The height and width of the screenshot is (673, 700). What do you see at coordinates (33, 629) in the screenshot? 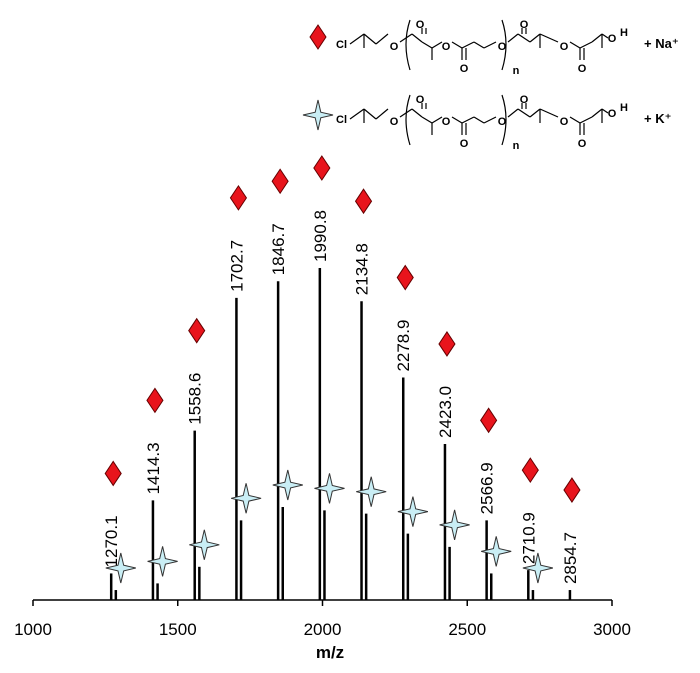
I see `x-tick-label: 1000` at bounding box center [33, 629].